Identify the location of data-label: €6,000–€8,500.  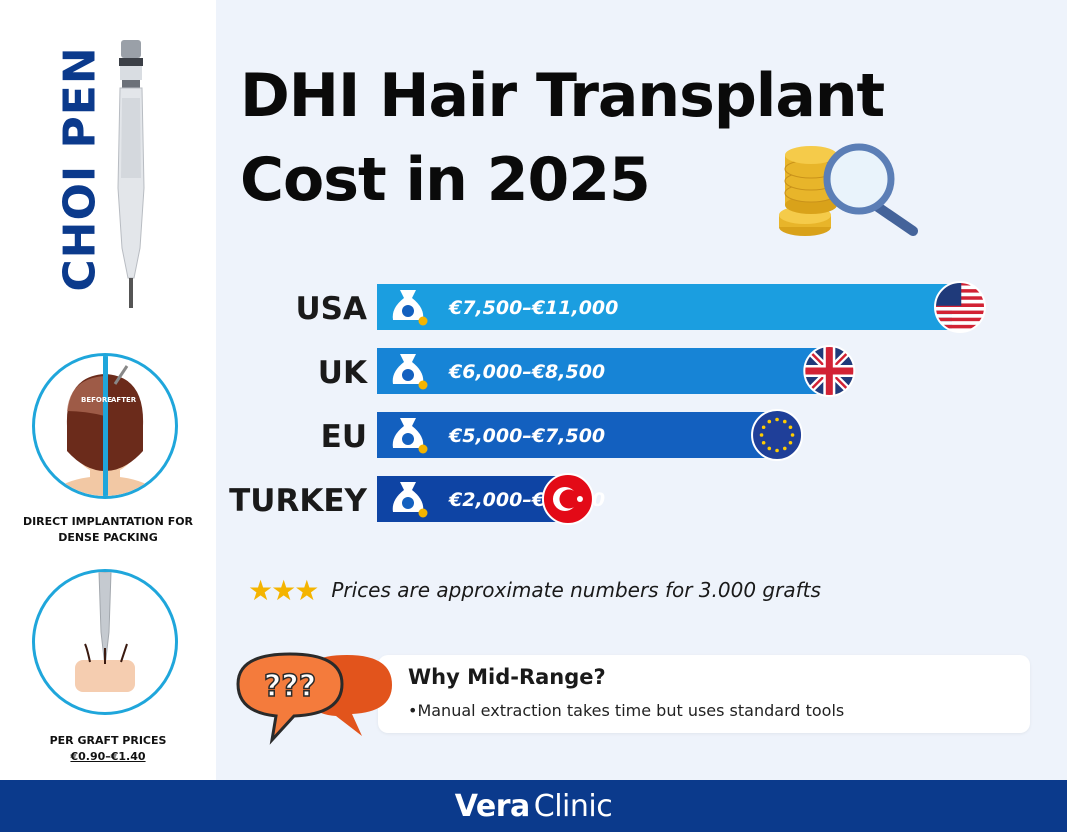
(526, 372).